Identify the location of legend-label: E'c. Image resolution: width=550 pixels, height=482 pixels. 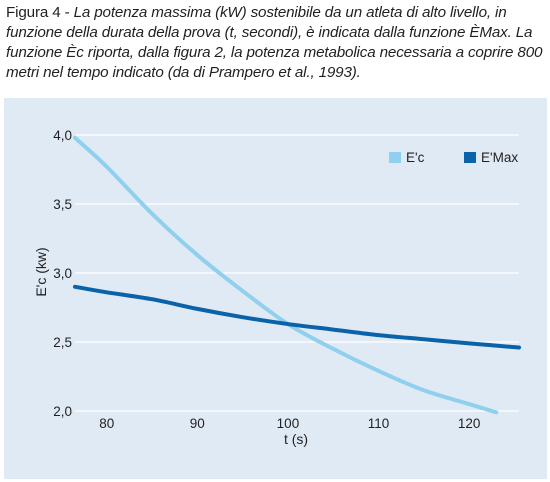
(415, 157).